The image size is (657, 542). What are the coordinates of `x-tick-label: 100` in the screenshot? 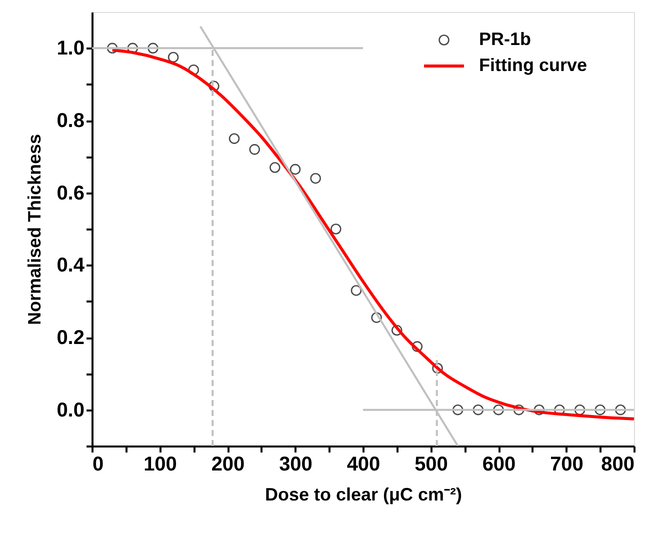 It's located at (160, 465).